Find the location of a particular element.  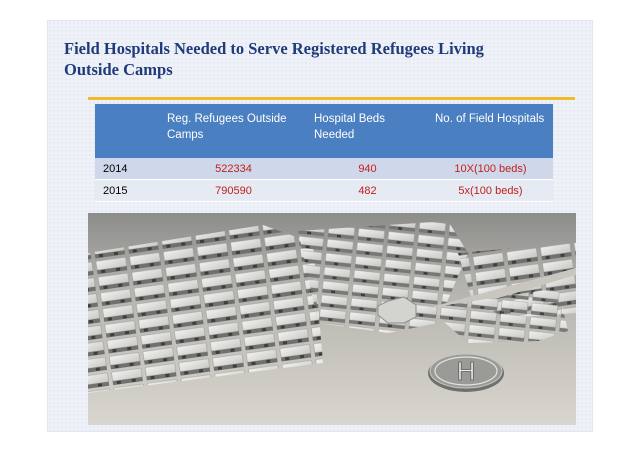

header-beds: Hospital Beds Needed is located at coordinates (367, 131).